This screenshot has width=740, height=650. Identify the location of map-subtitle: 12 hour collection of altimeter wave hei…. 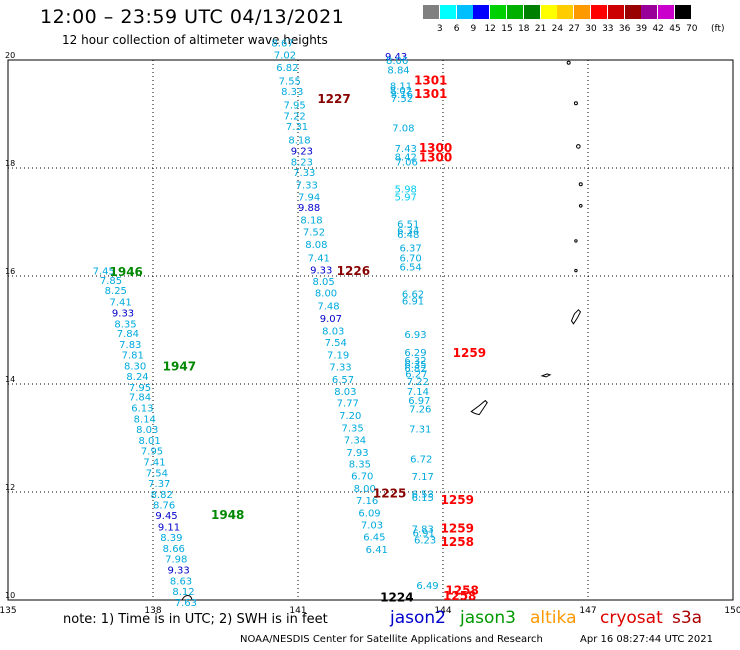
(195, 40).